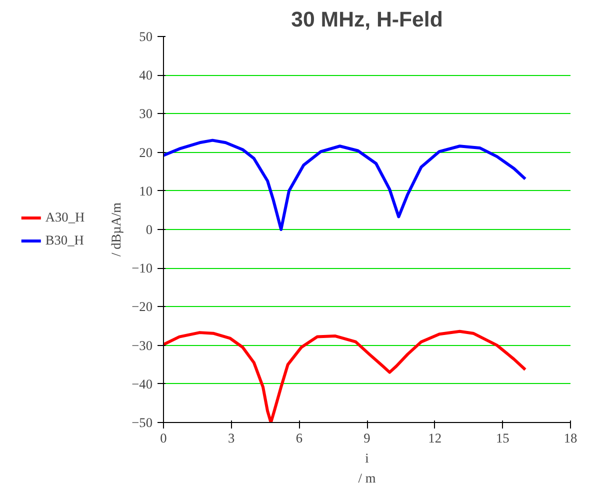 The width and height of the screenshot is (592, 489). I want to click on y-tick-label: 0, so click(149, 229).